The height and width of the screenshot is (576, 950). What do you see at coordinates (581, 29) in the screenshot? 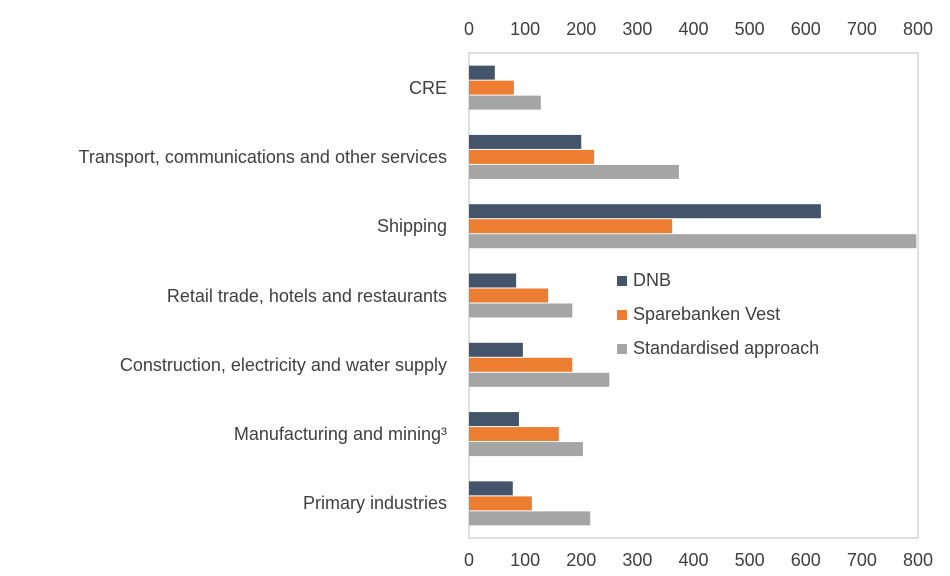
I see `x-tick-label-top: 200` at bounding box center [581, 29].